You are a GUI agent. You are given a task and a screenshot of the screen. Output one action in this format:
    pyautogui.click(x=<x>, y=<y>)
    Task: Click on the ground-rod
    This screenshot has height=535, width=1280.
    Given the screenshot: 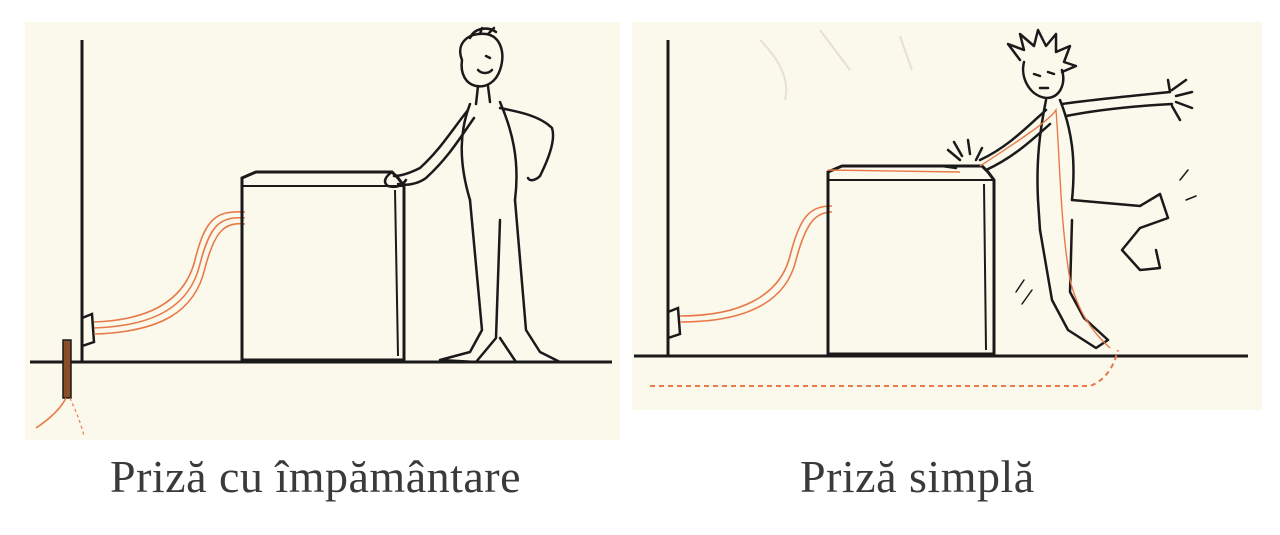 What is the action you would take?
    pyautogui.click(x=67, y=369)
    